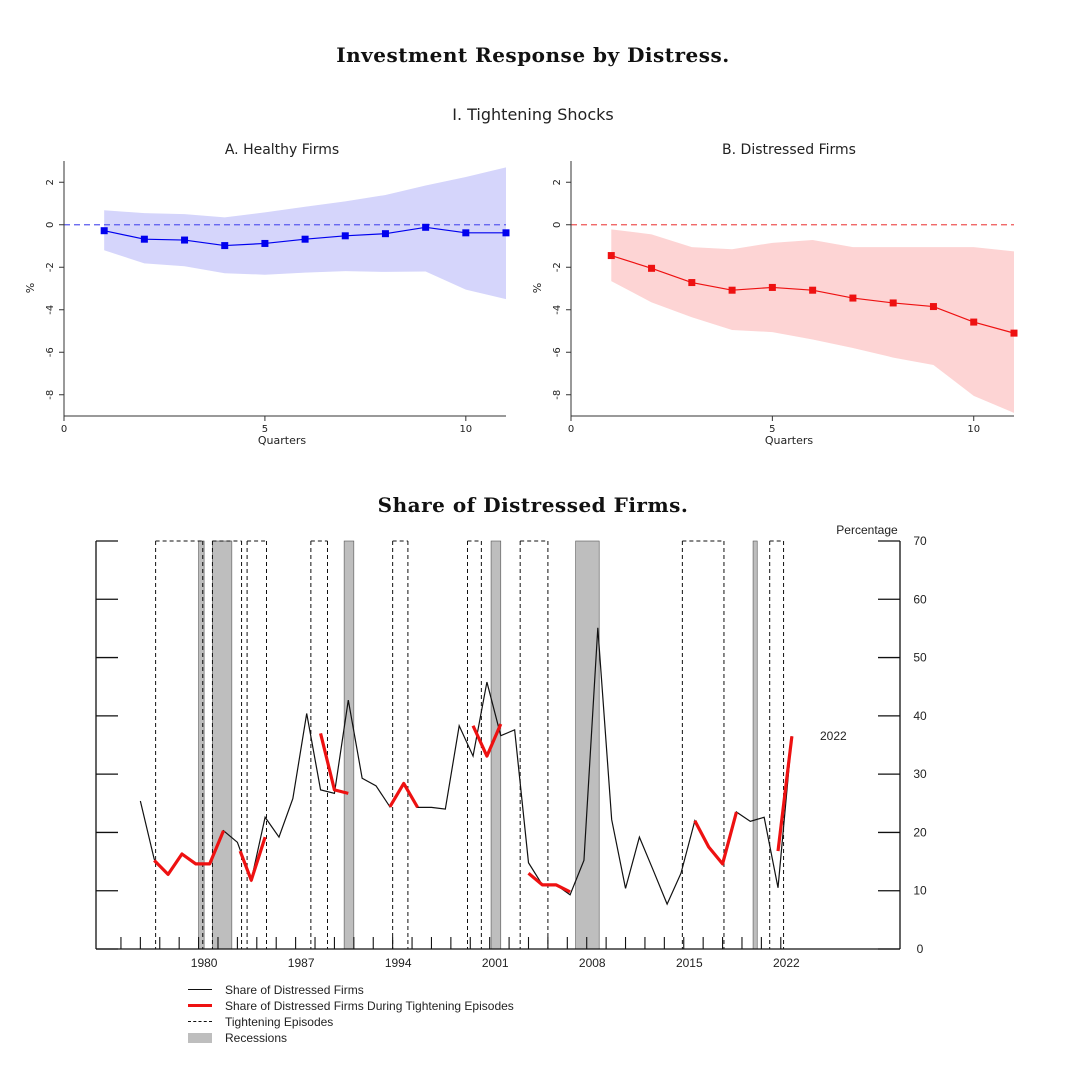 This screenshot has height=1076, width=1066. Describe the element at coordinates (867, 530) in the screenshot. I see `bottom-ylabel: Percentage` at that location.